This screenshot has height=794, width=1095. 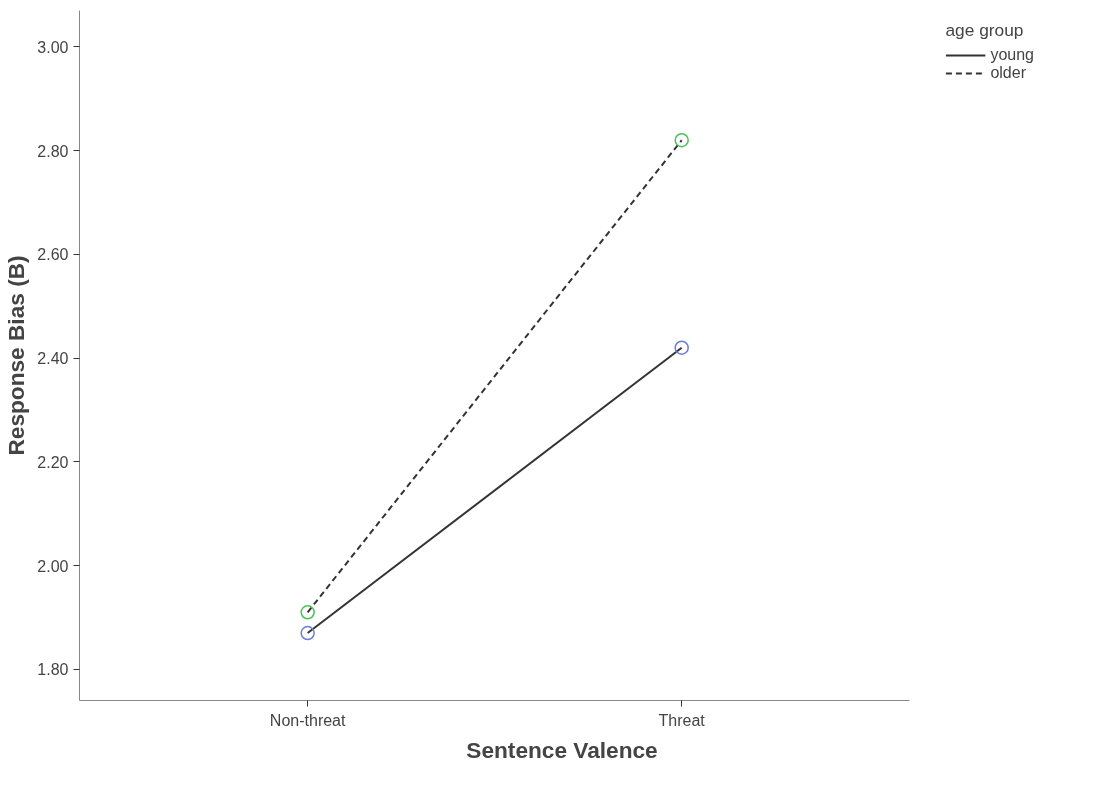 I want to click on y-axis-title: Response Bias (B), so click(x=16, y=355).